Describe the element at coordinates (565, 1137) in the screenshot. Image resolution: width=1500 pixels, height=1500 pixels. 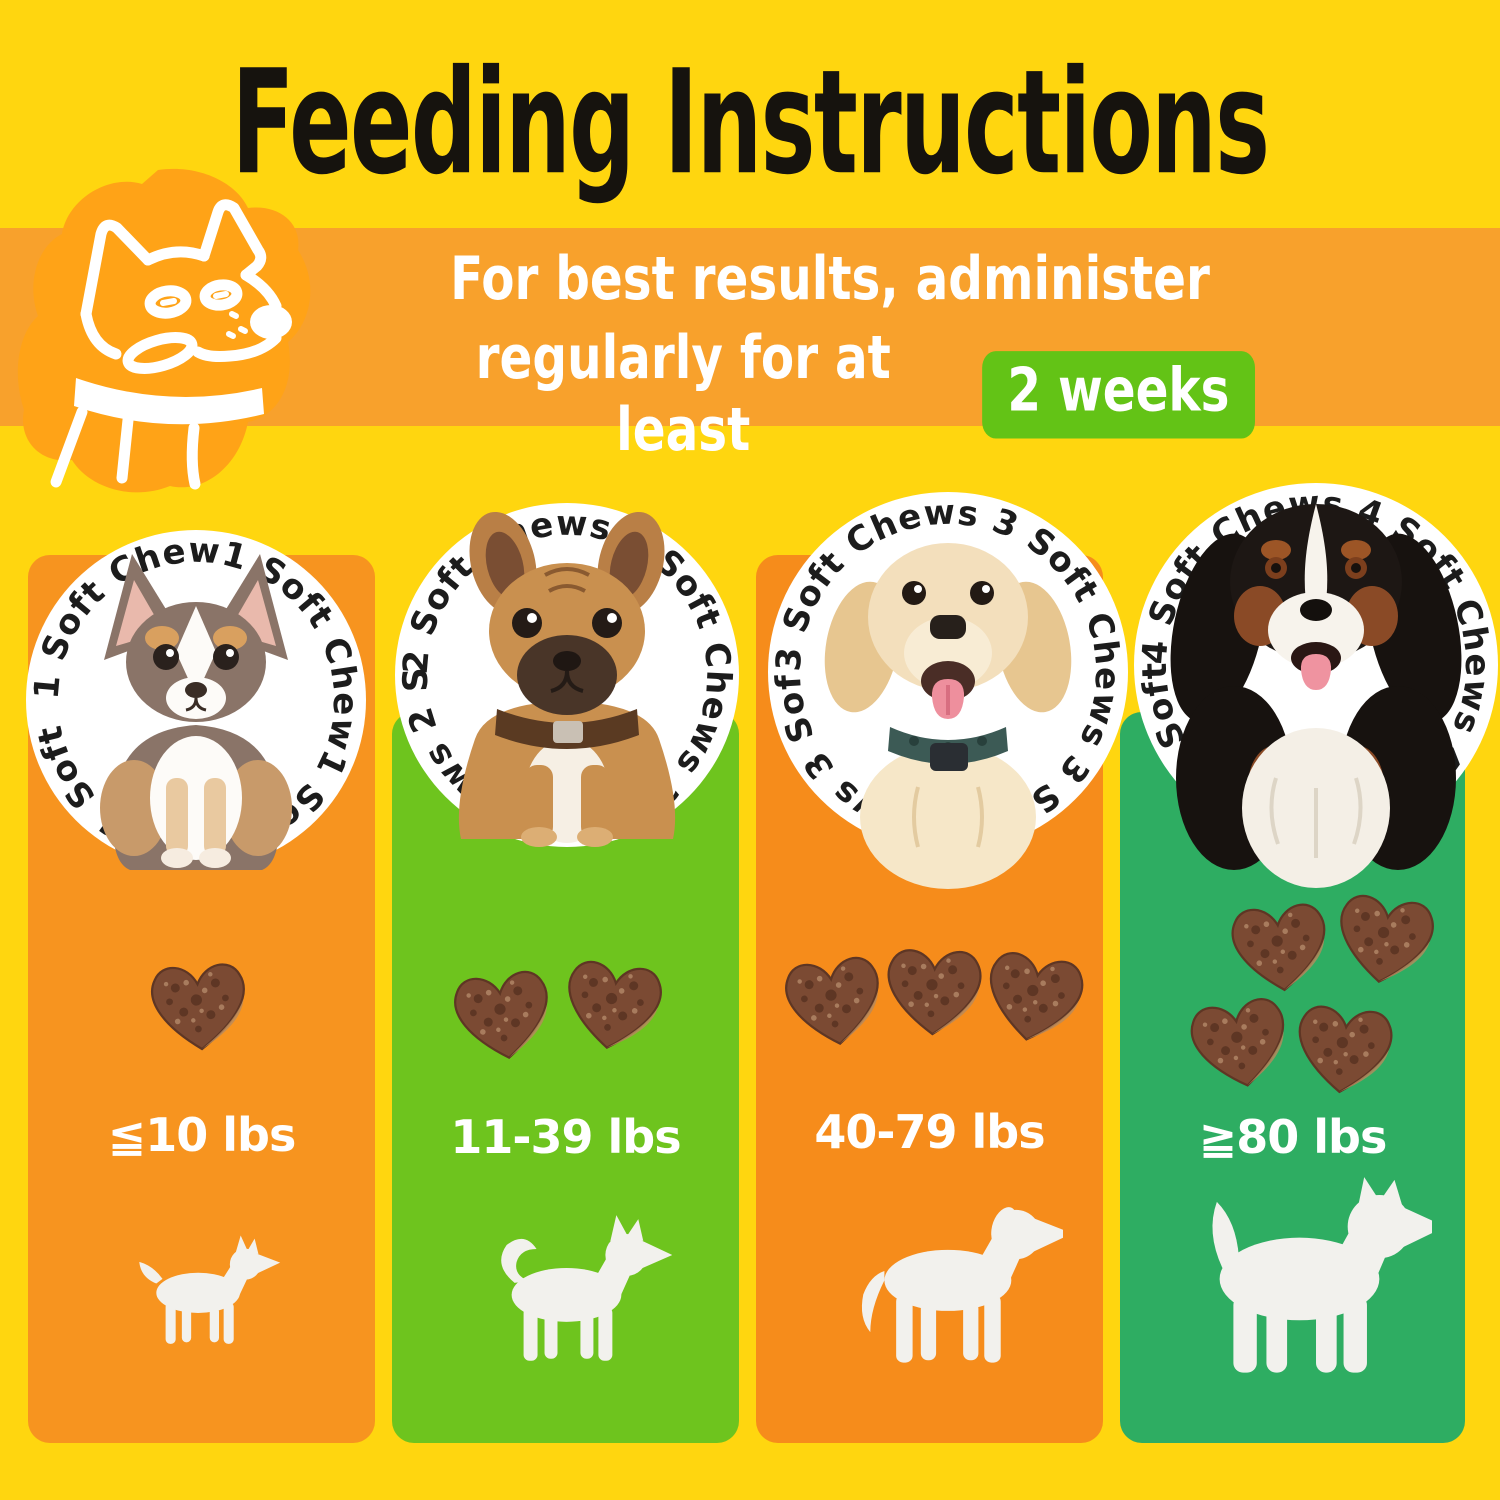
I see `weight-label-medium: 11-39 lbs` at that location.